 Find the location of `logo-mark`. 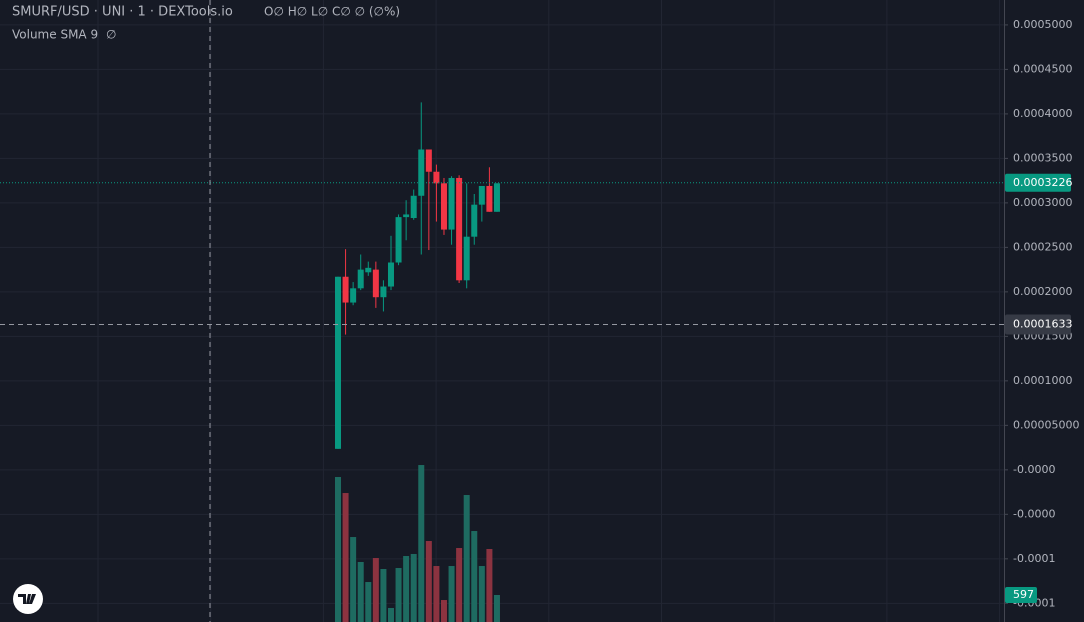

logo-mark is located at coordinates (27, 599).